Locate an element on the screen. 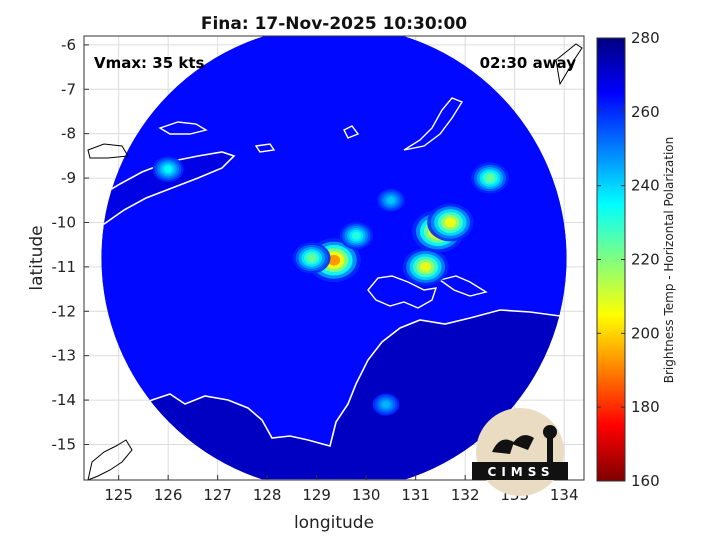 The height and width of the screenshot is (540, 720). colorbar-tick-label: 260 is located at coordinates (645, 112).